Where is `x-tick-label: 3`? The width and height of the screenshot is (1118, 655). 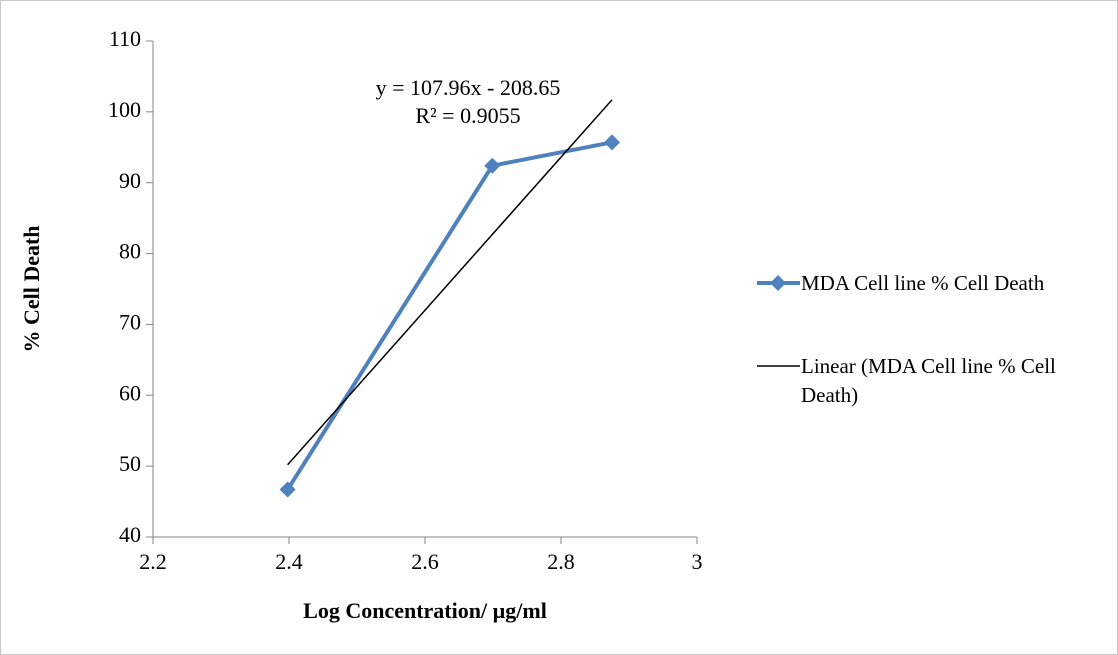
x-tick-label: 3 is located at coordinates (697, 561).